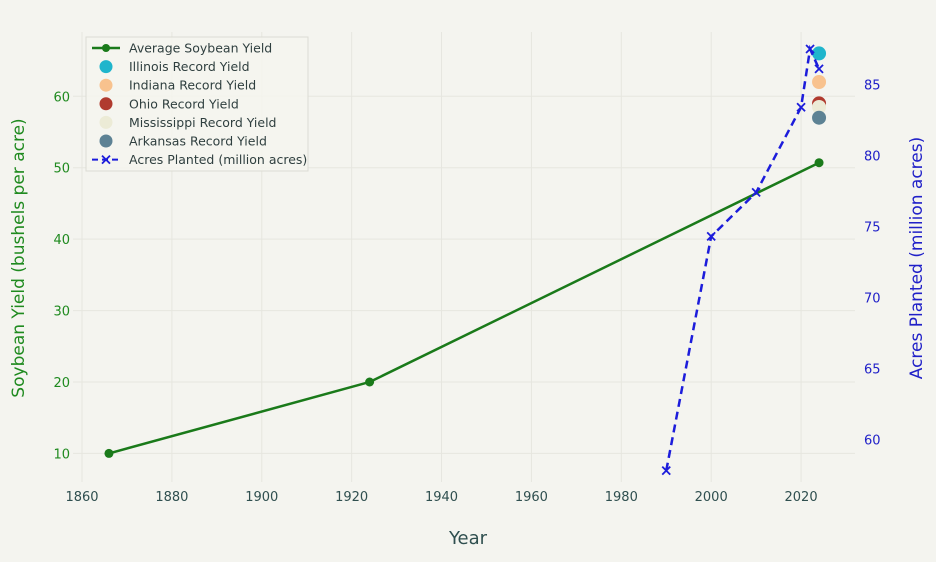  I want to click on y-right-tick-label: 60, so click(872, 440).